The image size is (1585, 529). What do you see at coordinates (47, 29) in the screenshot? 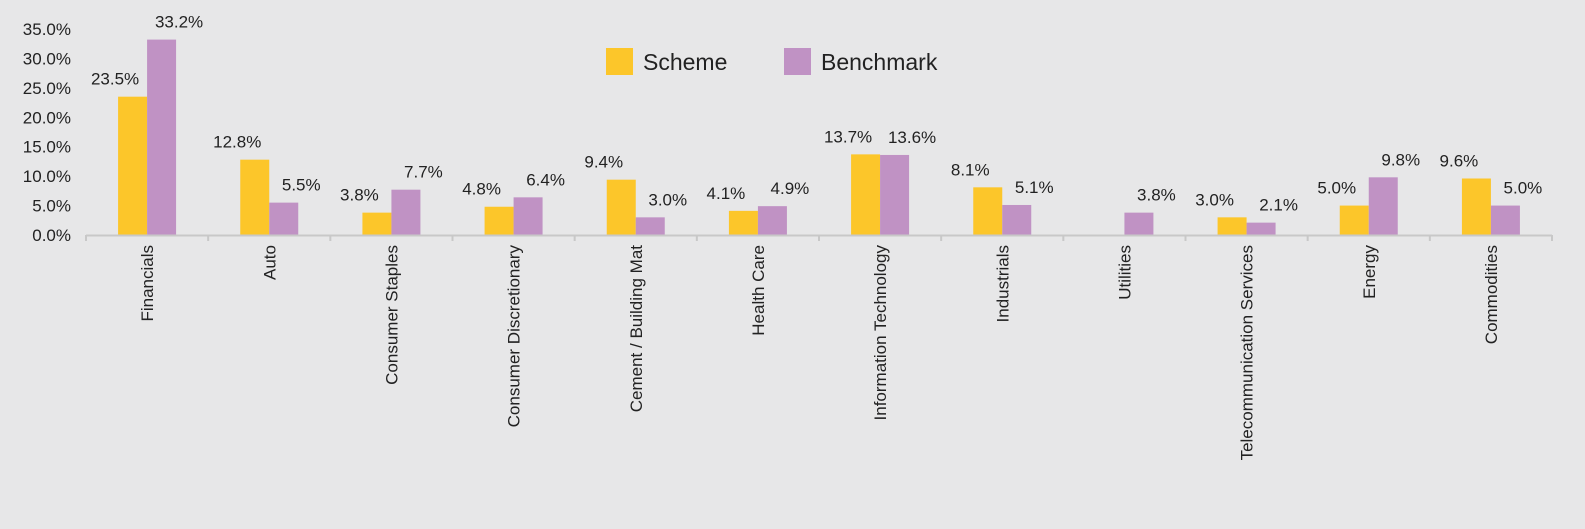
I see `y-tick-label: 35.0%` at bounding box center [47, 29].